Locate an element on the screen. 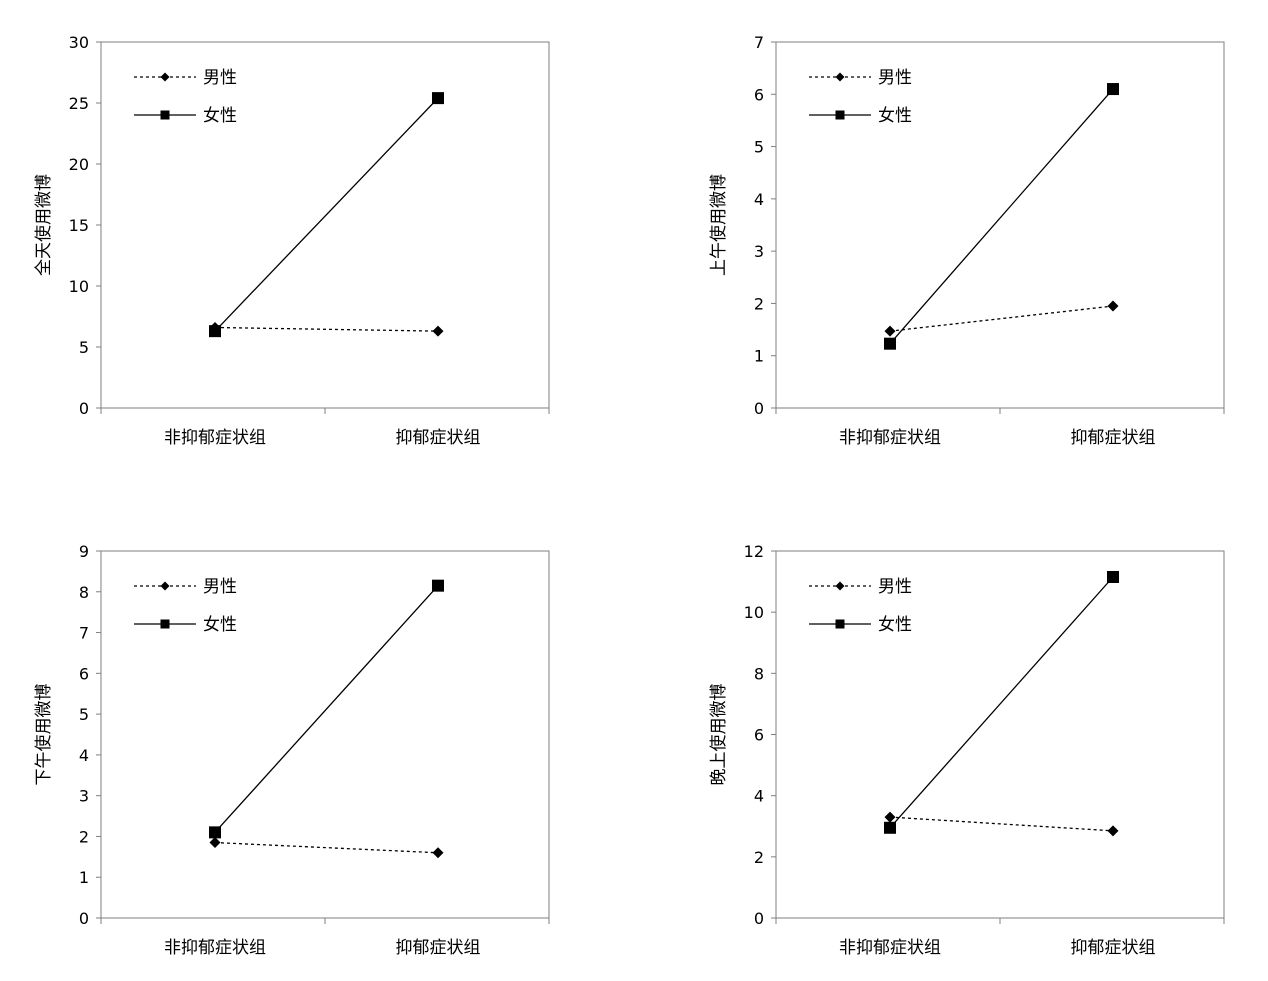 Image resolution: width=1268 pixels, height=981 pixels. y-tick-label: 12 is located at coordinates (754, 551).